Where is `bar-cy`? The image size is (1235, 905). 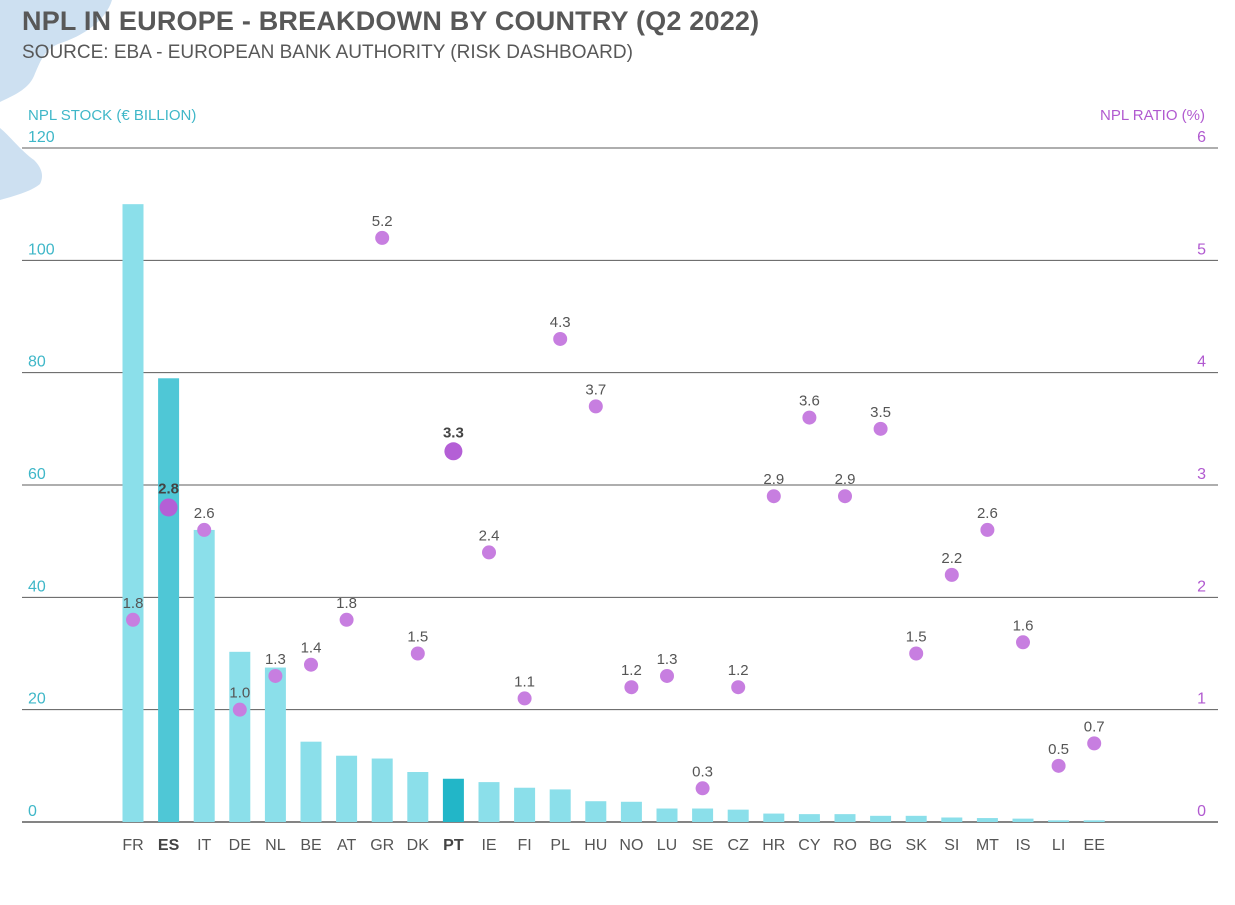 bar-cy is located at coordinates (809, 818).